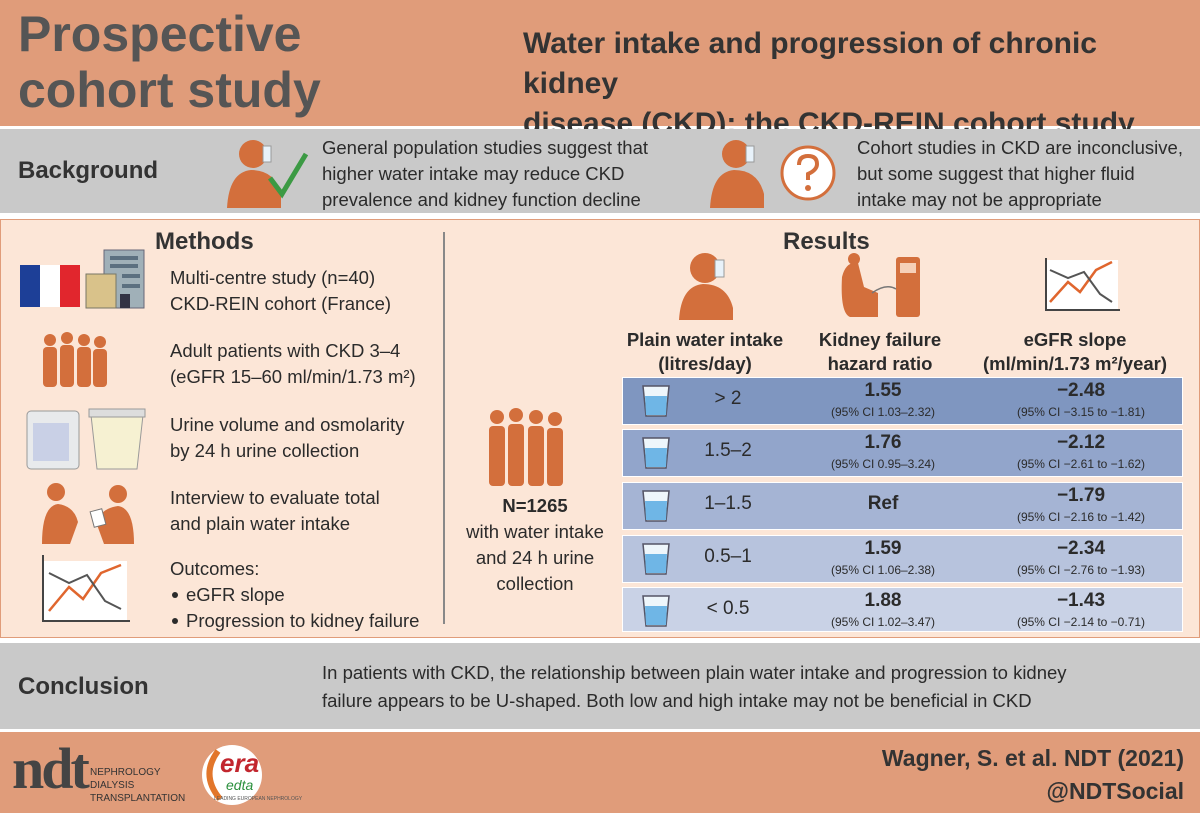 This screenshot has height=813, width=1200. I want to click on divider, so click(444, 428).